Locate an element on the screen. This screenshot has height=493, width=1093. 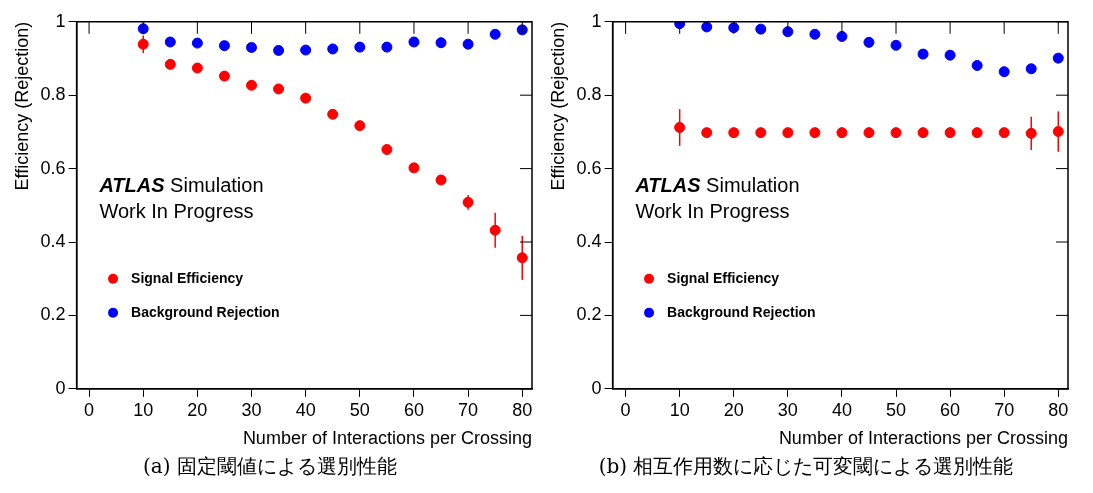
text: (b) 相互作用数に応じた可変閾による選別性能 is located at coordinates (806, 466).